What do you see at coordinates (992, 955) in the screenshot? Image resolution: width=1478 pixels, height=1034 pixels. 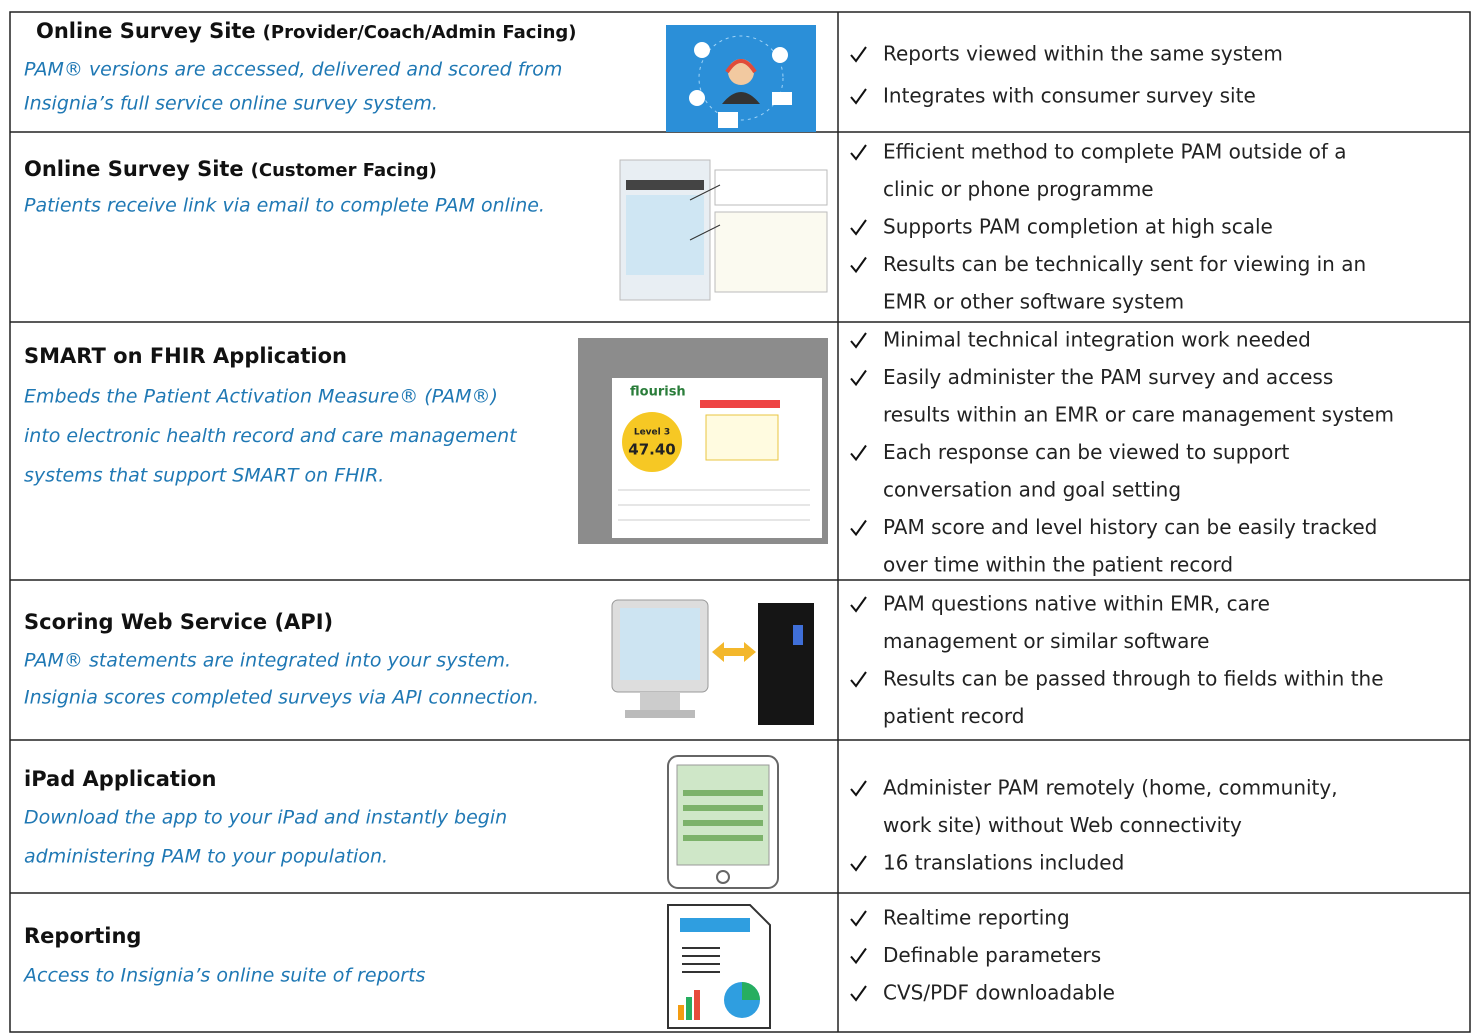 I see `bullet-text: Definable parameters` at bounding box center [992, 955].